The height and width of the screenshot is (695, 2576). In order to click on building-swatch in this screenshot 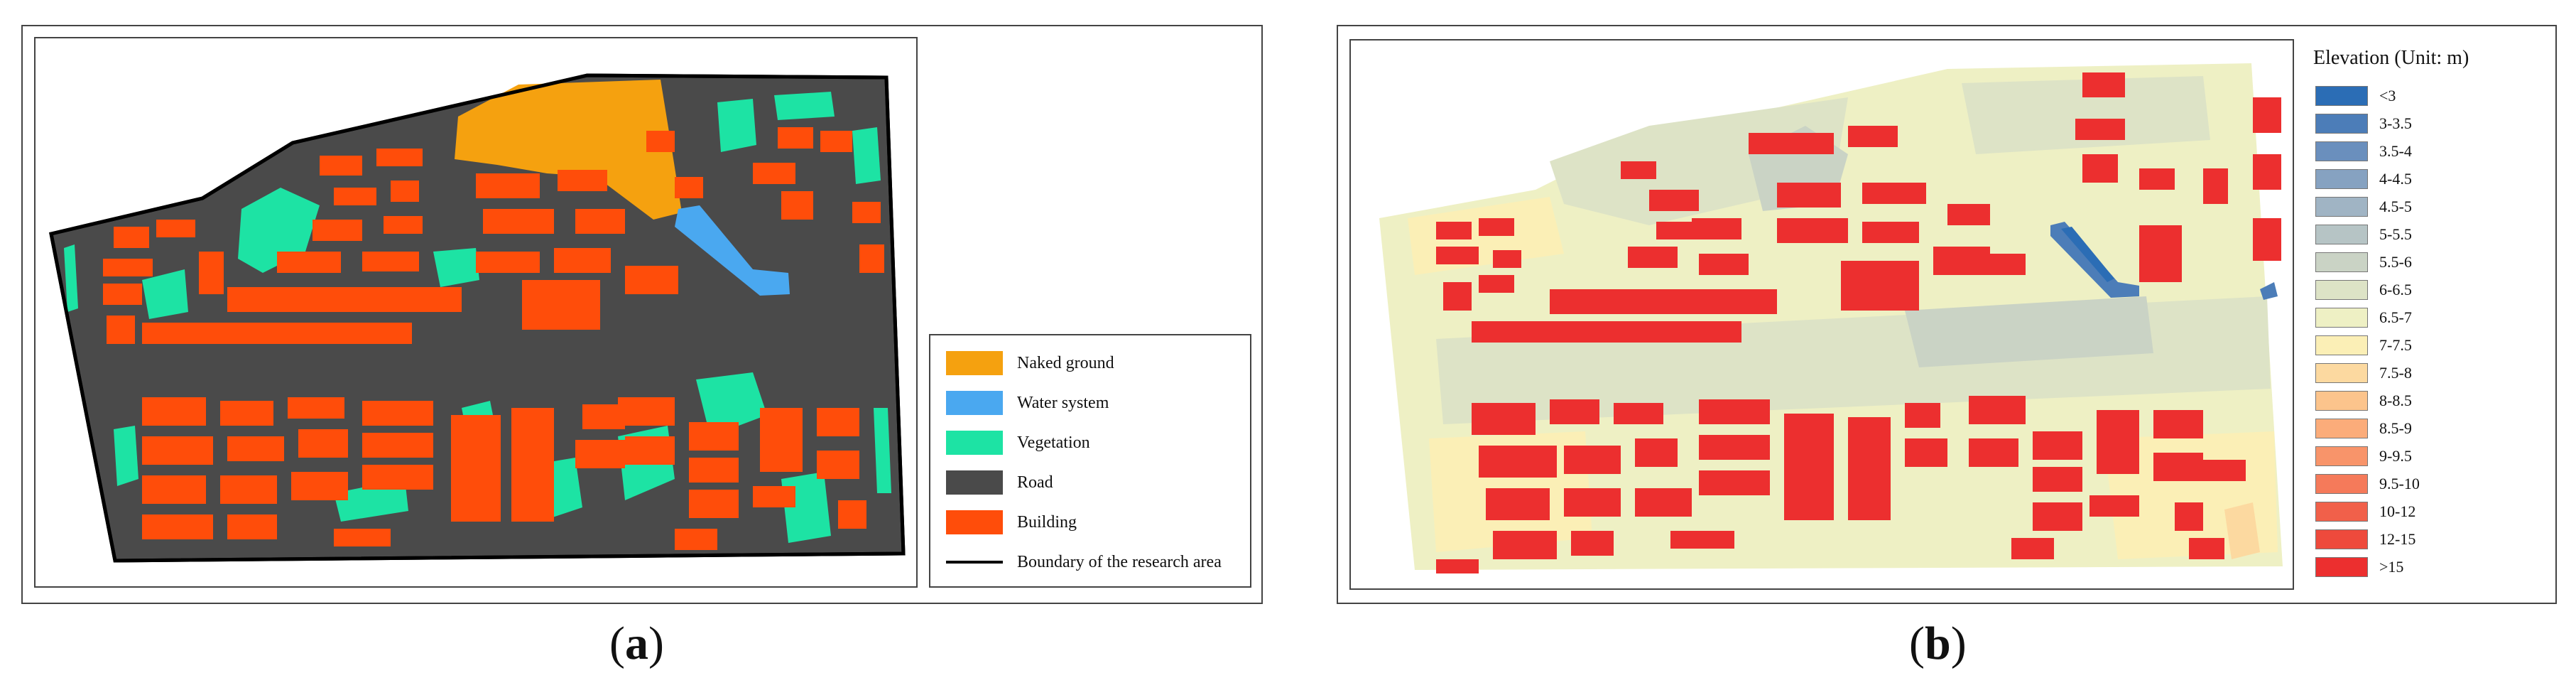, I will do `click(975, 522)`.